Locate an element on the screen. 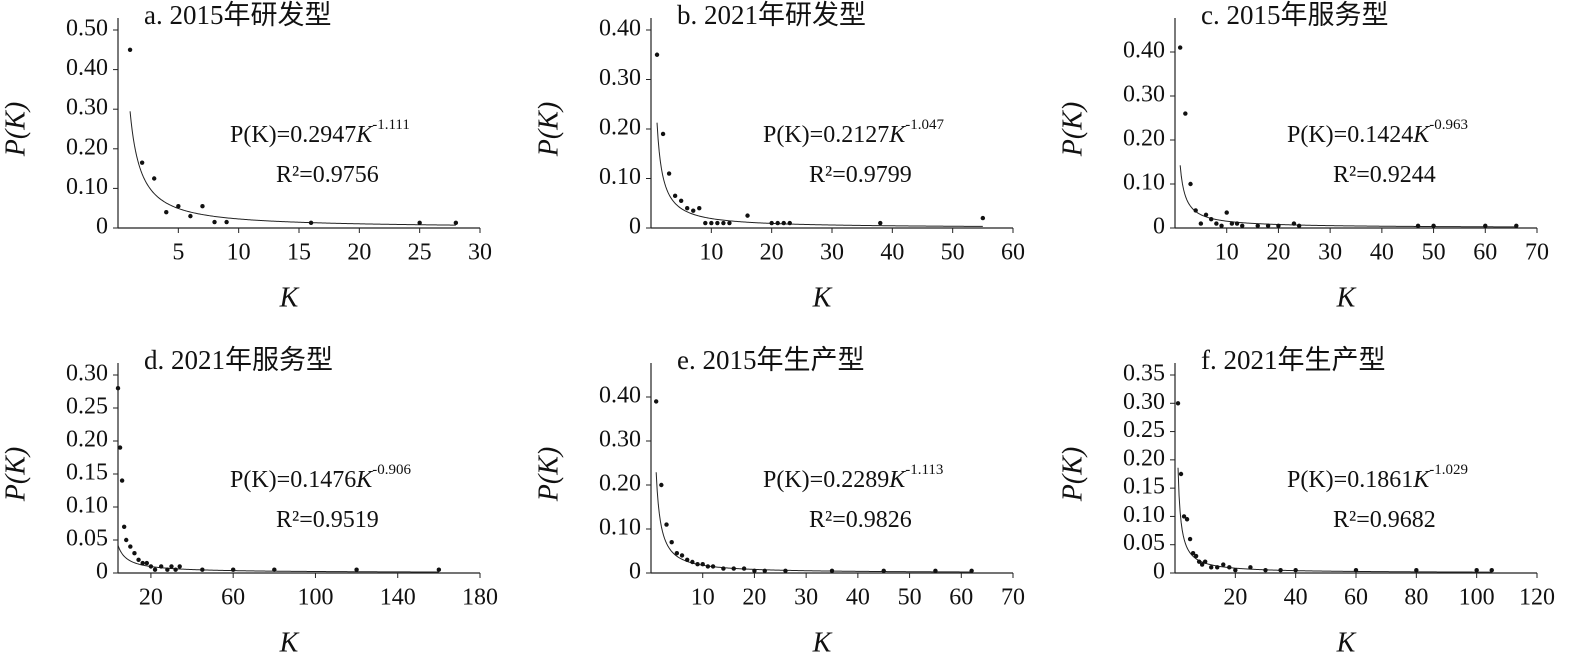  y-axis-label: P(K) is located at coordinates (1072, 474).